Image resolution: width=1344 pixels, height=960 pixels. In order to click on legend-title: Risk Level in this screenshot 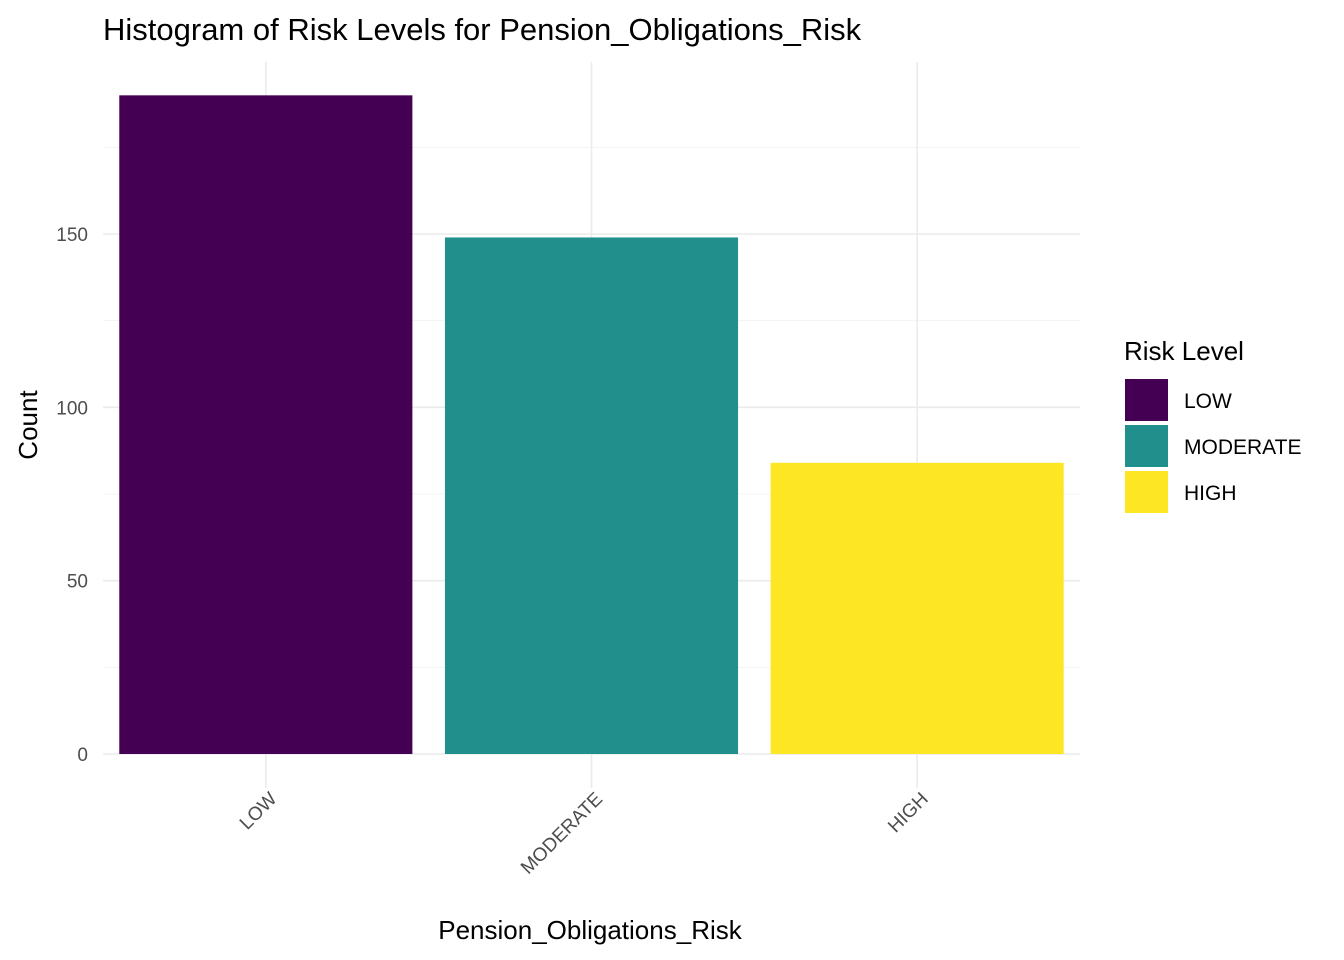, I will do `click(1184, 351)`.